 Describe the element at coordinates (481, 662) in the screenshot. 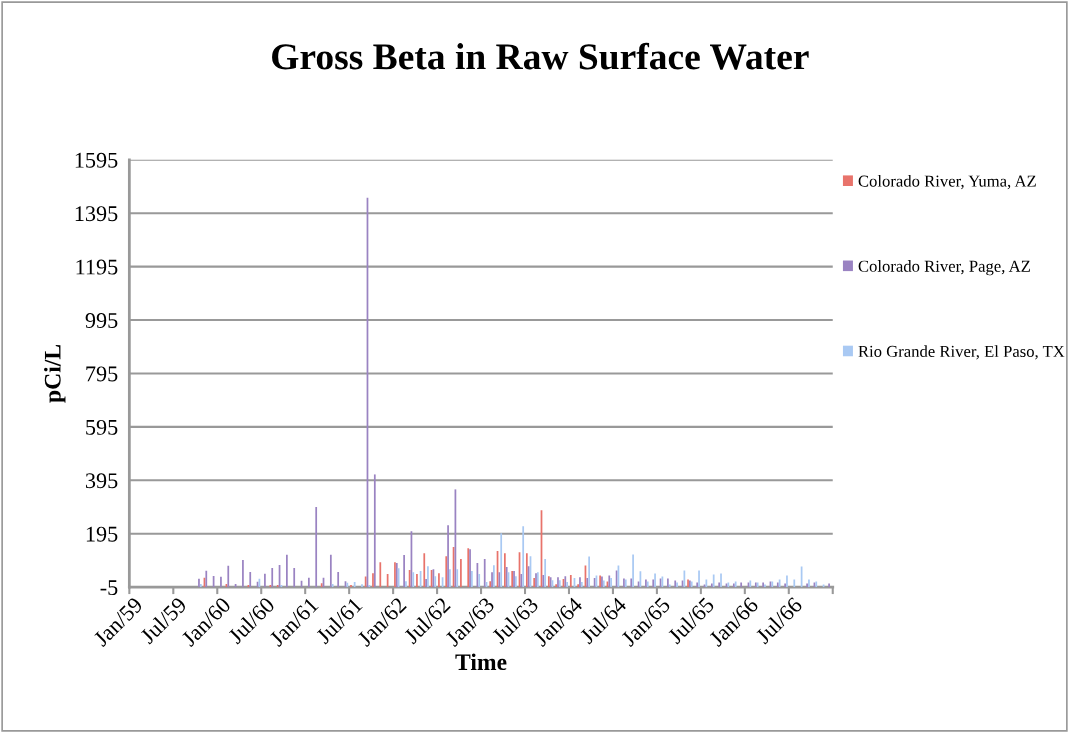

I see `x-axis-title: Time` at that location.